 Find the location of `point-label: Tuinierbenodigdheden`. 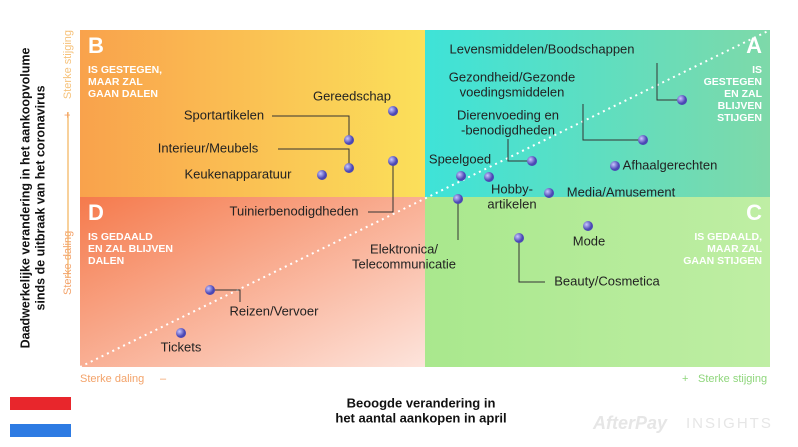

point-label: Tuinierbenodigdheden is located at coordinates (294, 210).